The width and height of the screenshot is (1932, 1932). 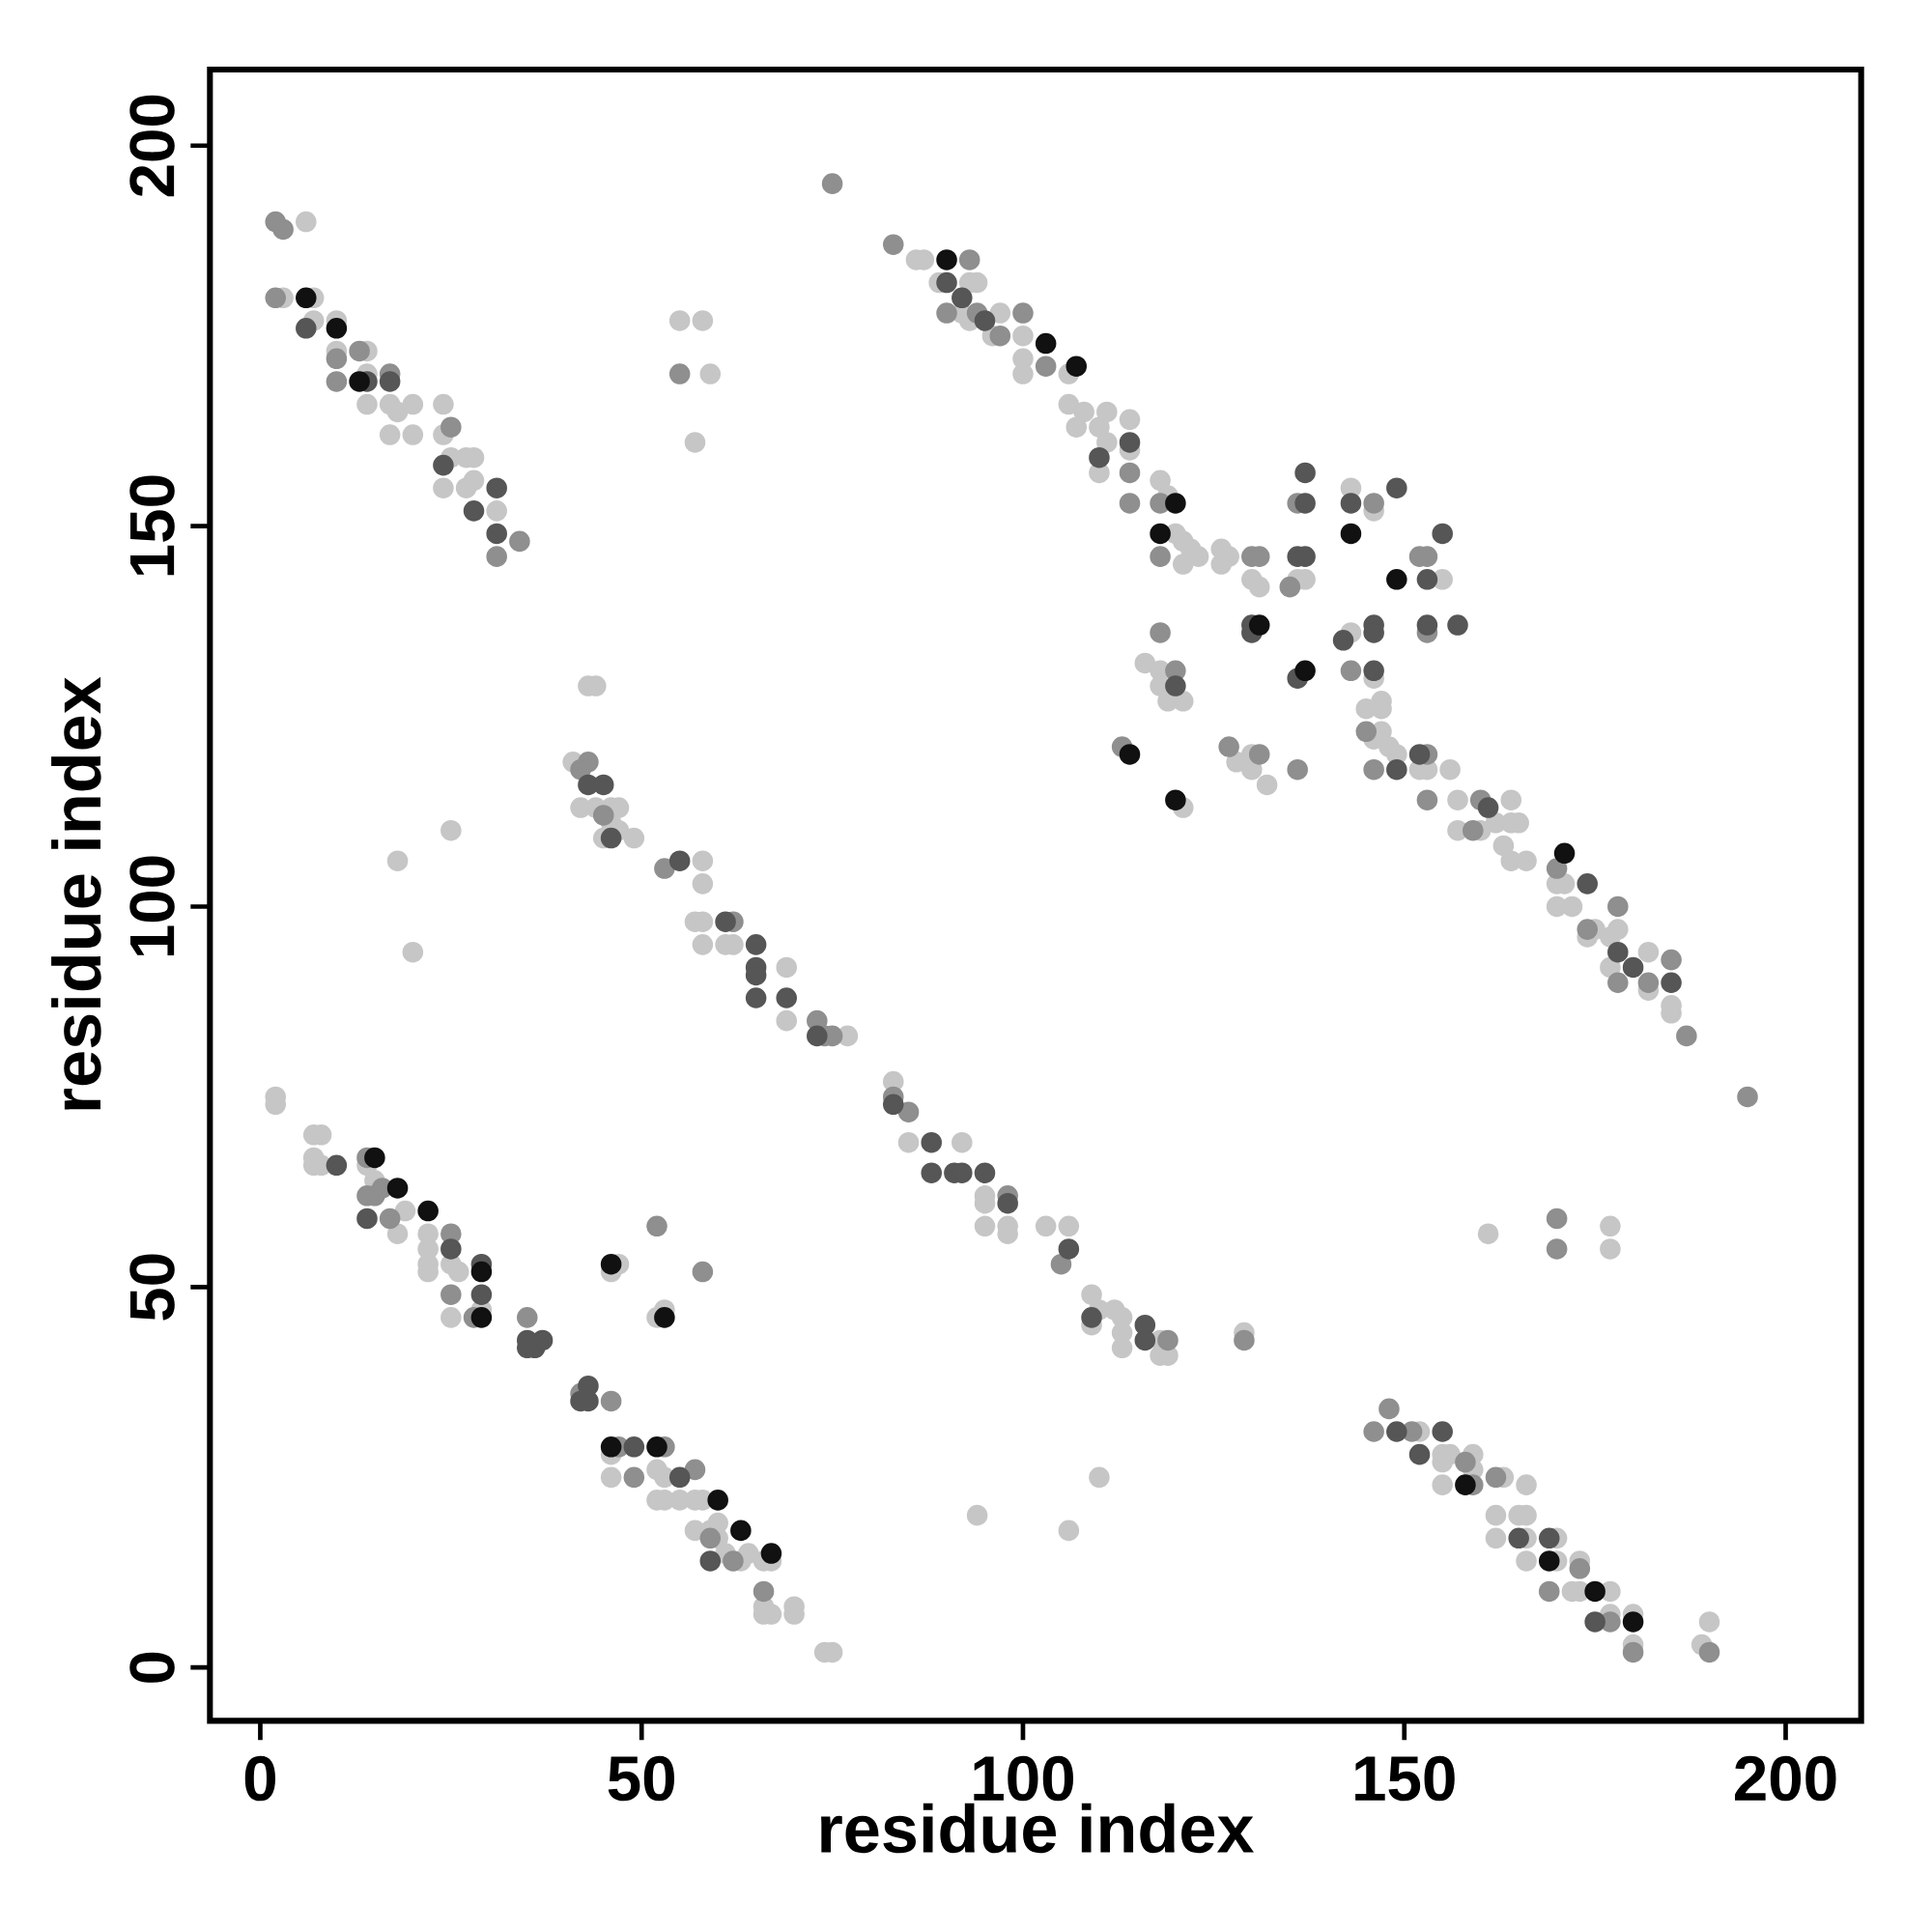 What do you see at coordinates (152, 1287) in the screenshot?
I see `y-tick-label: 50` at bounding box center [152, 1287].